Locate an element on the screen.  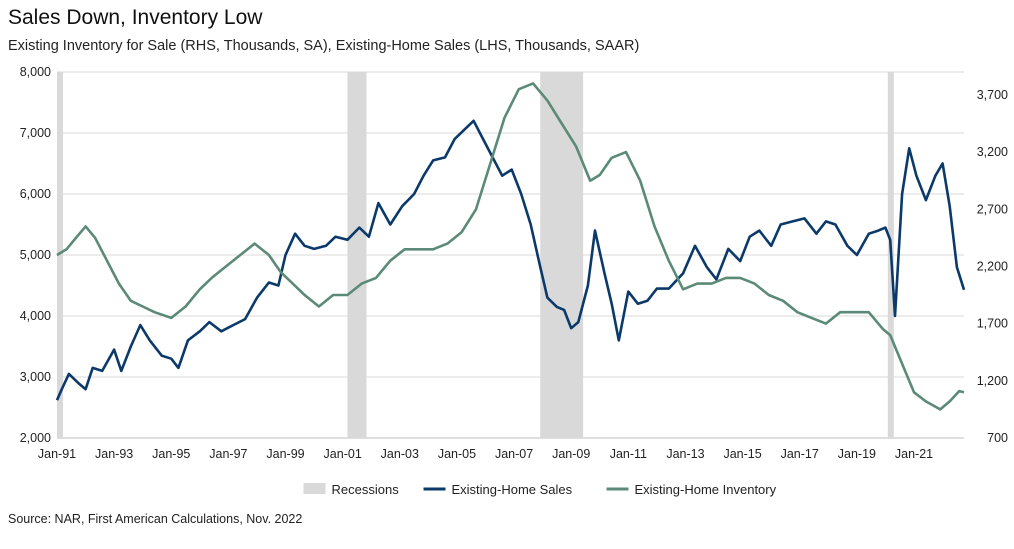
x-tick-label: Jan-95 is located at coordinates (171, 454).